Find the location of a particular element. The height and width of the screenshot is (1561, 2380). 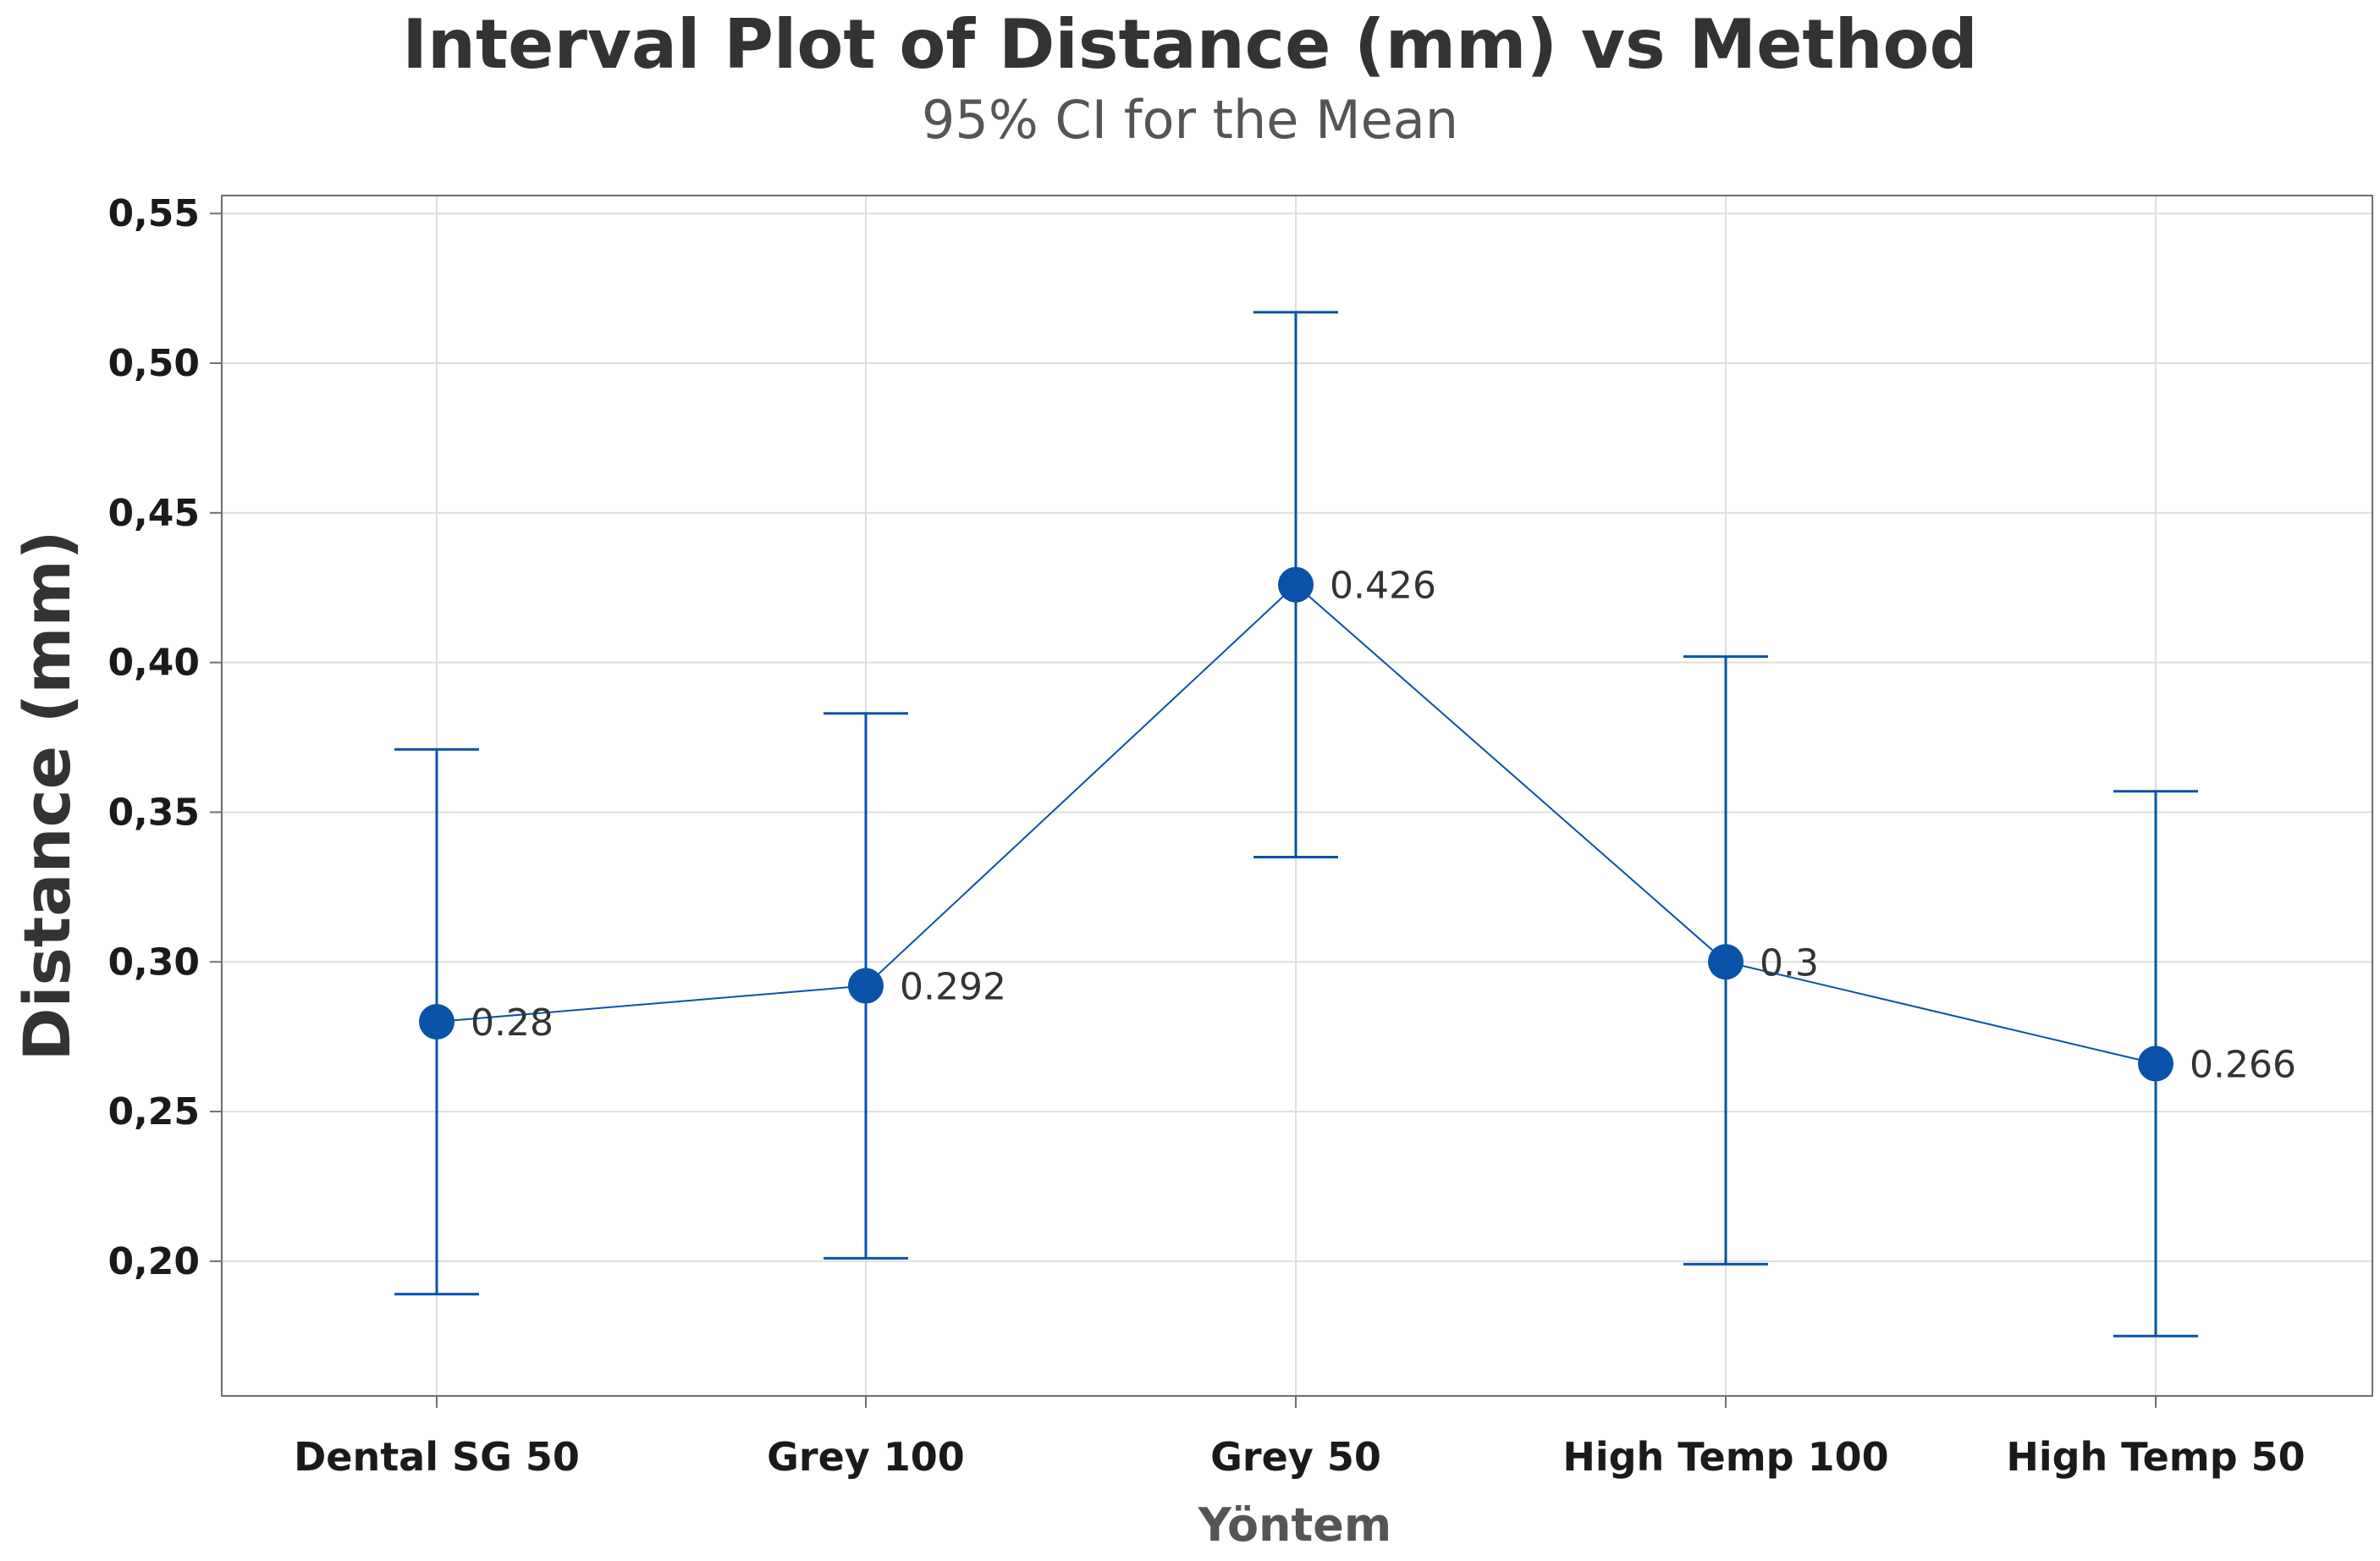

x-tick-label: High Temp 50 is located at coordinates (2155, 1457).